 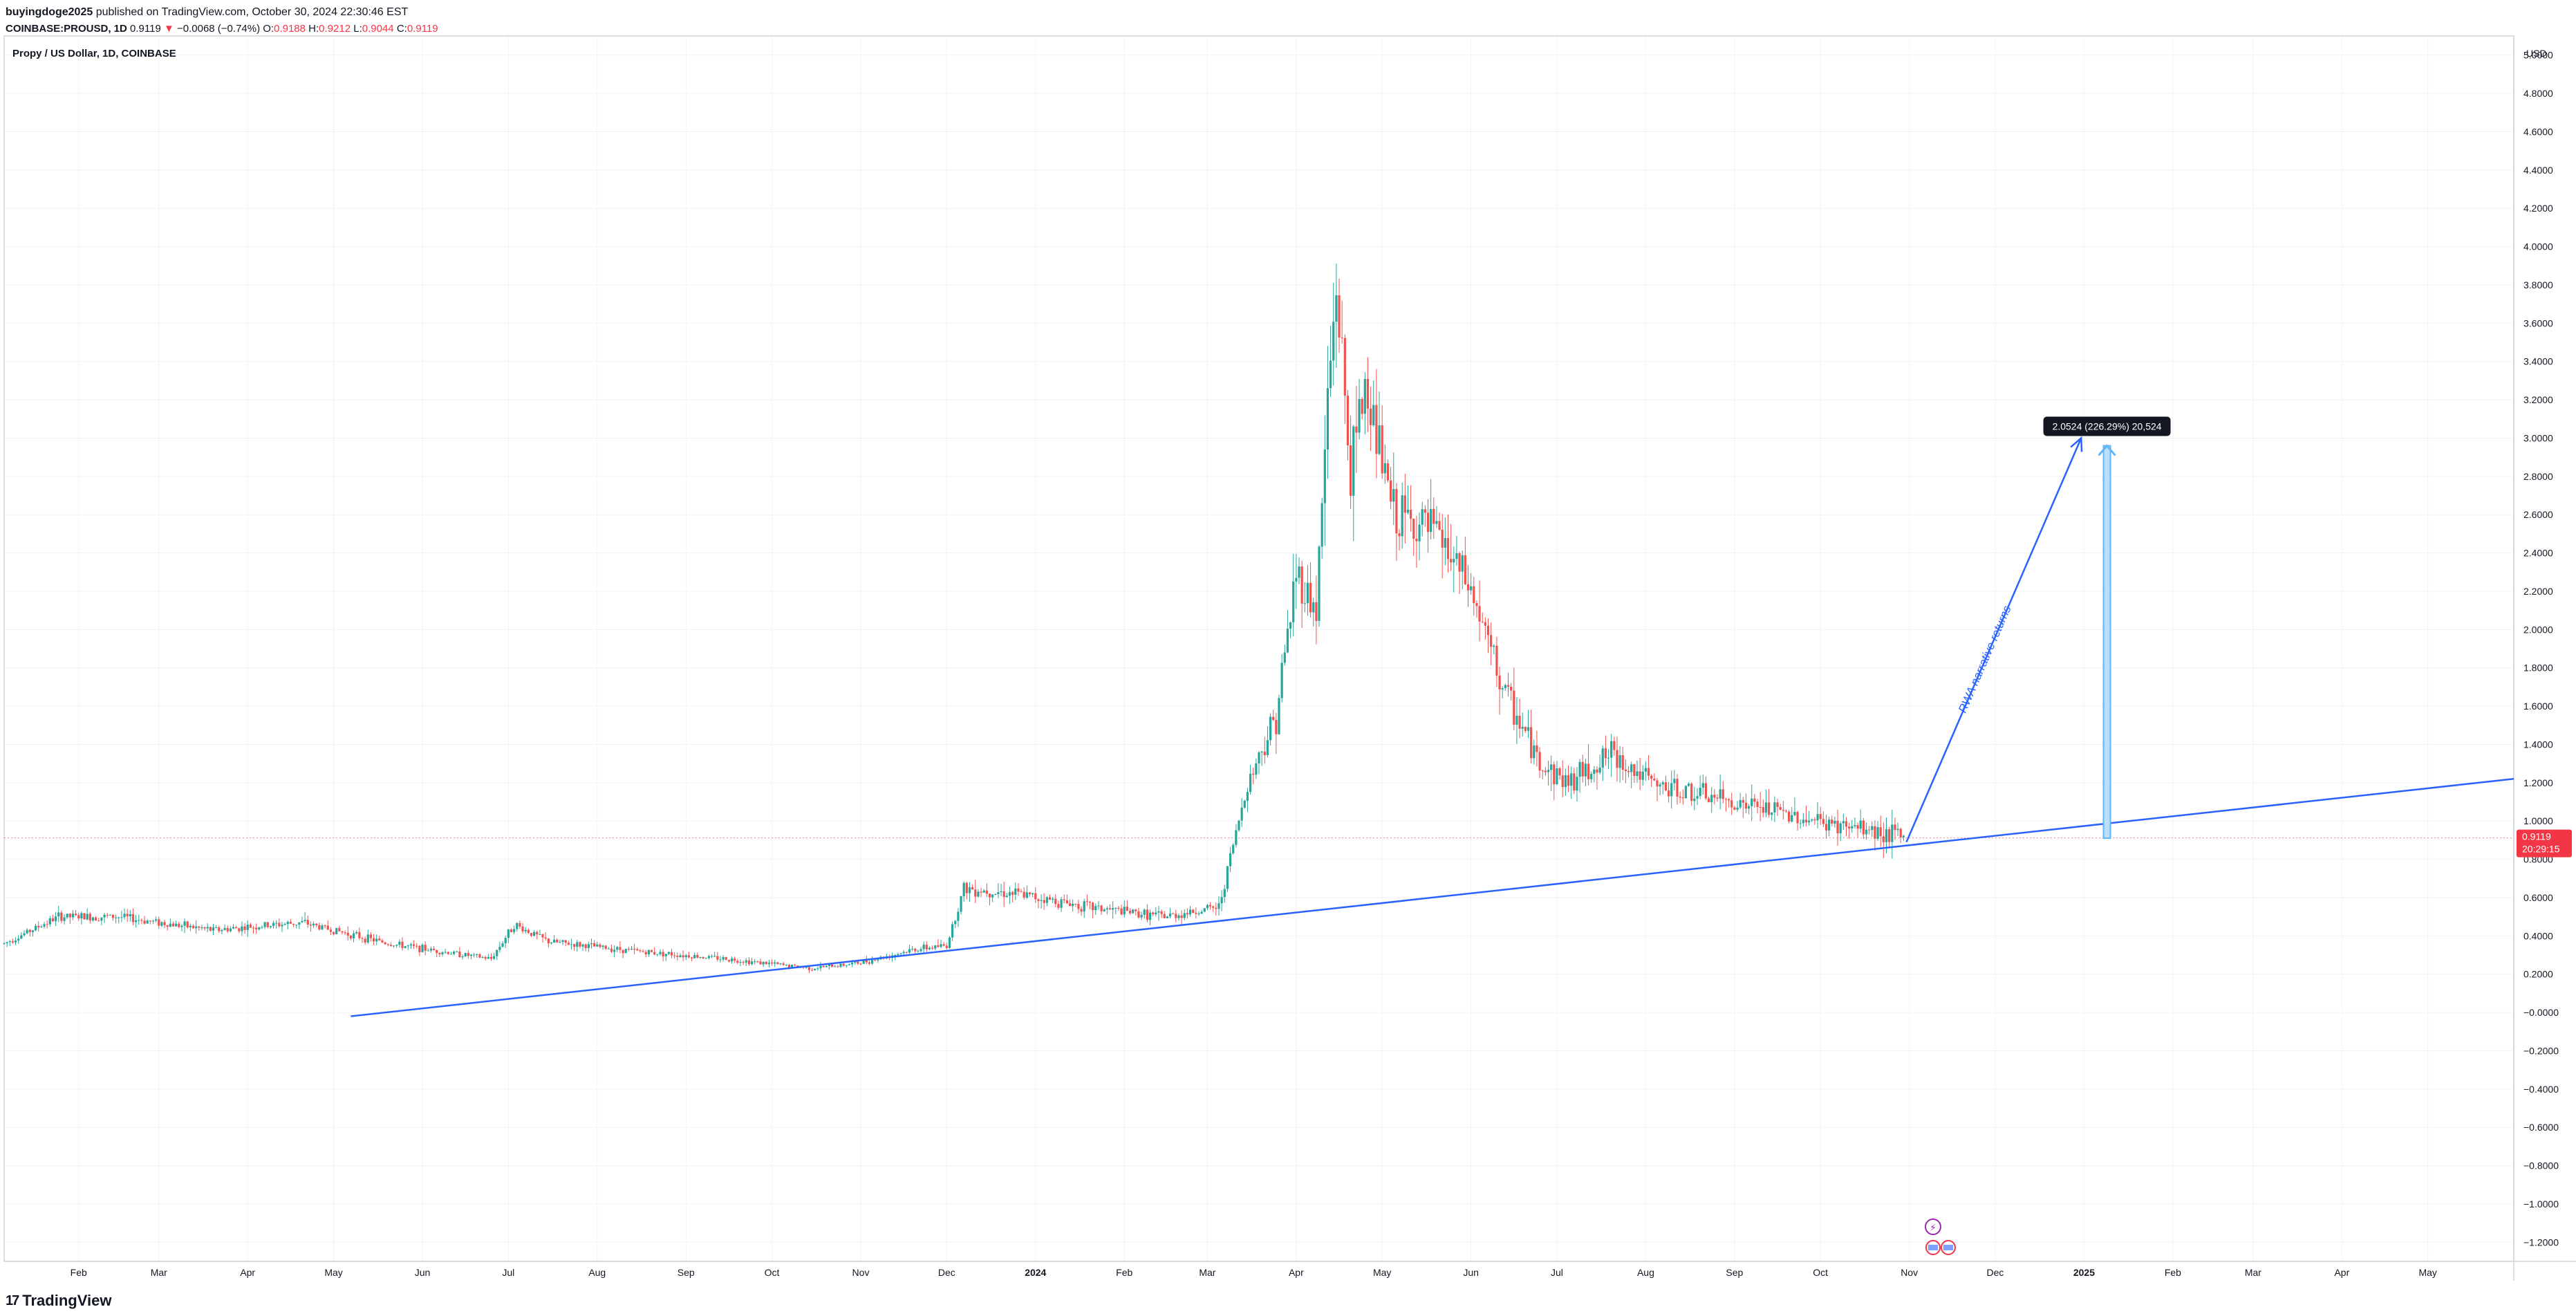 I want to click on narrative-arrow, so click(x=1993, y=640).